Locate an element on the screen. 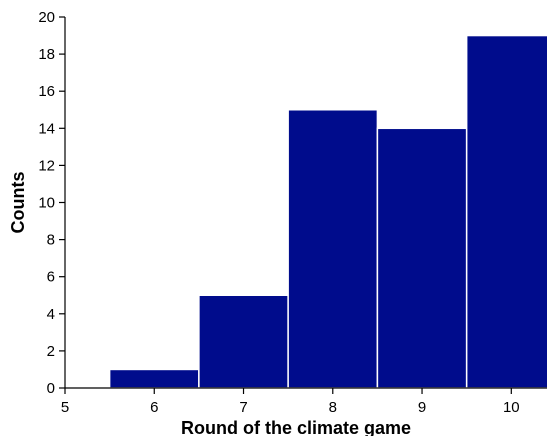  x-axis-title: Round of the climate game is located at coordinates (296, 427).